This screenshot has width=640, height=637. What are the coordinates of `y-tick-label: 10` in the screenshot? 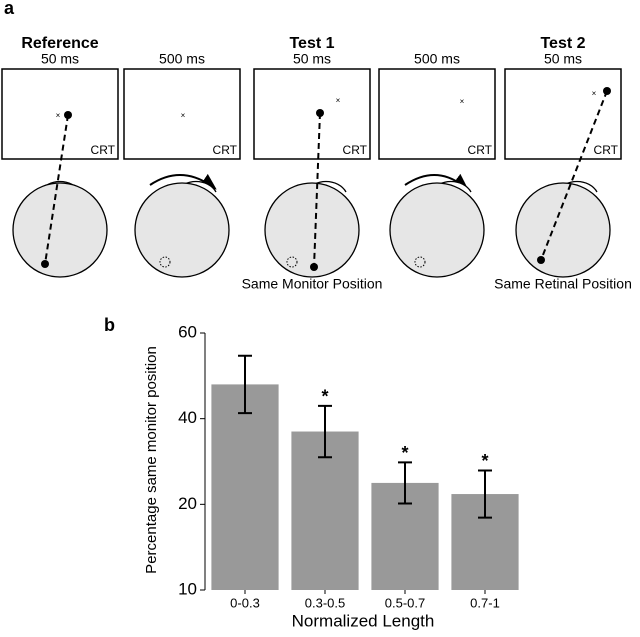 It's located at (187, 588).